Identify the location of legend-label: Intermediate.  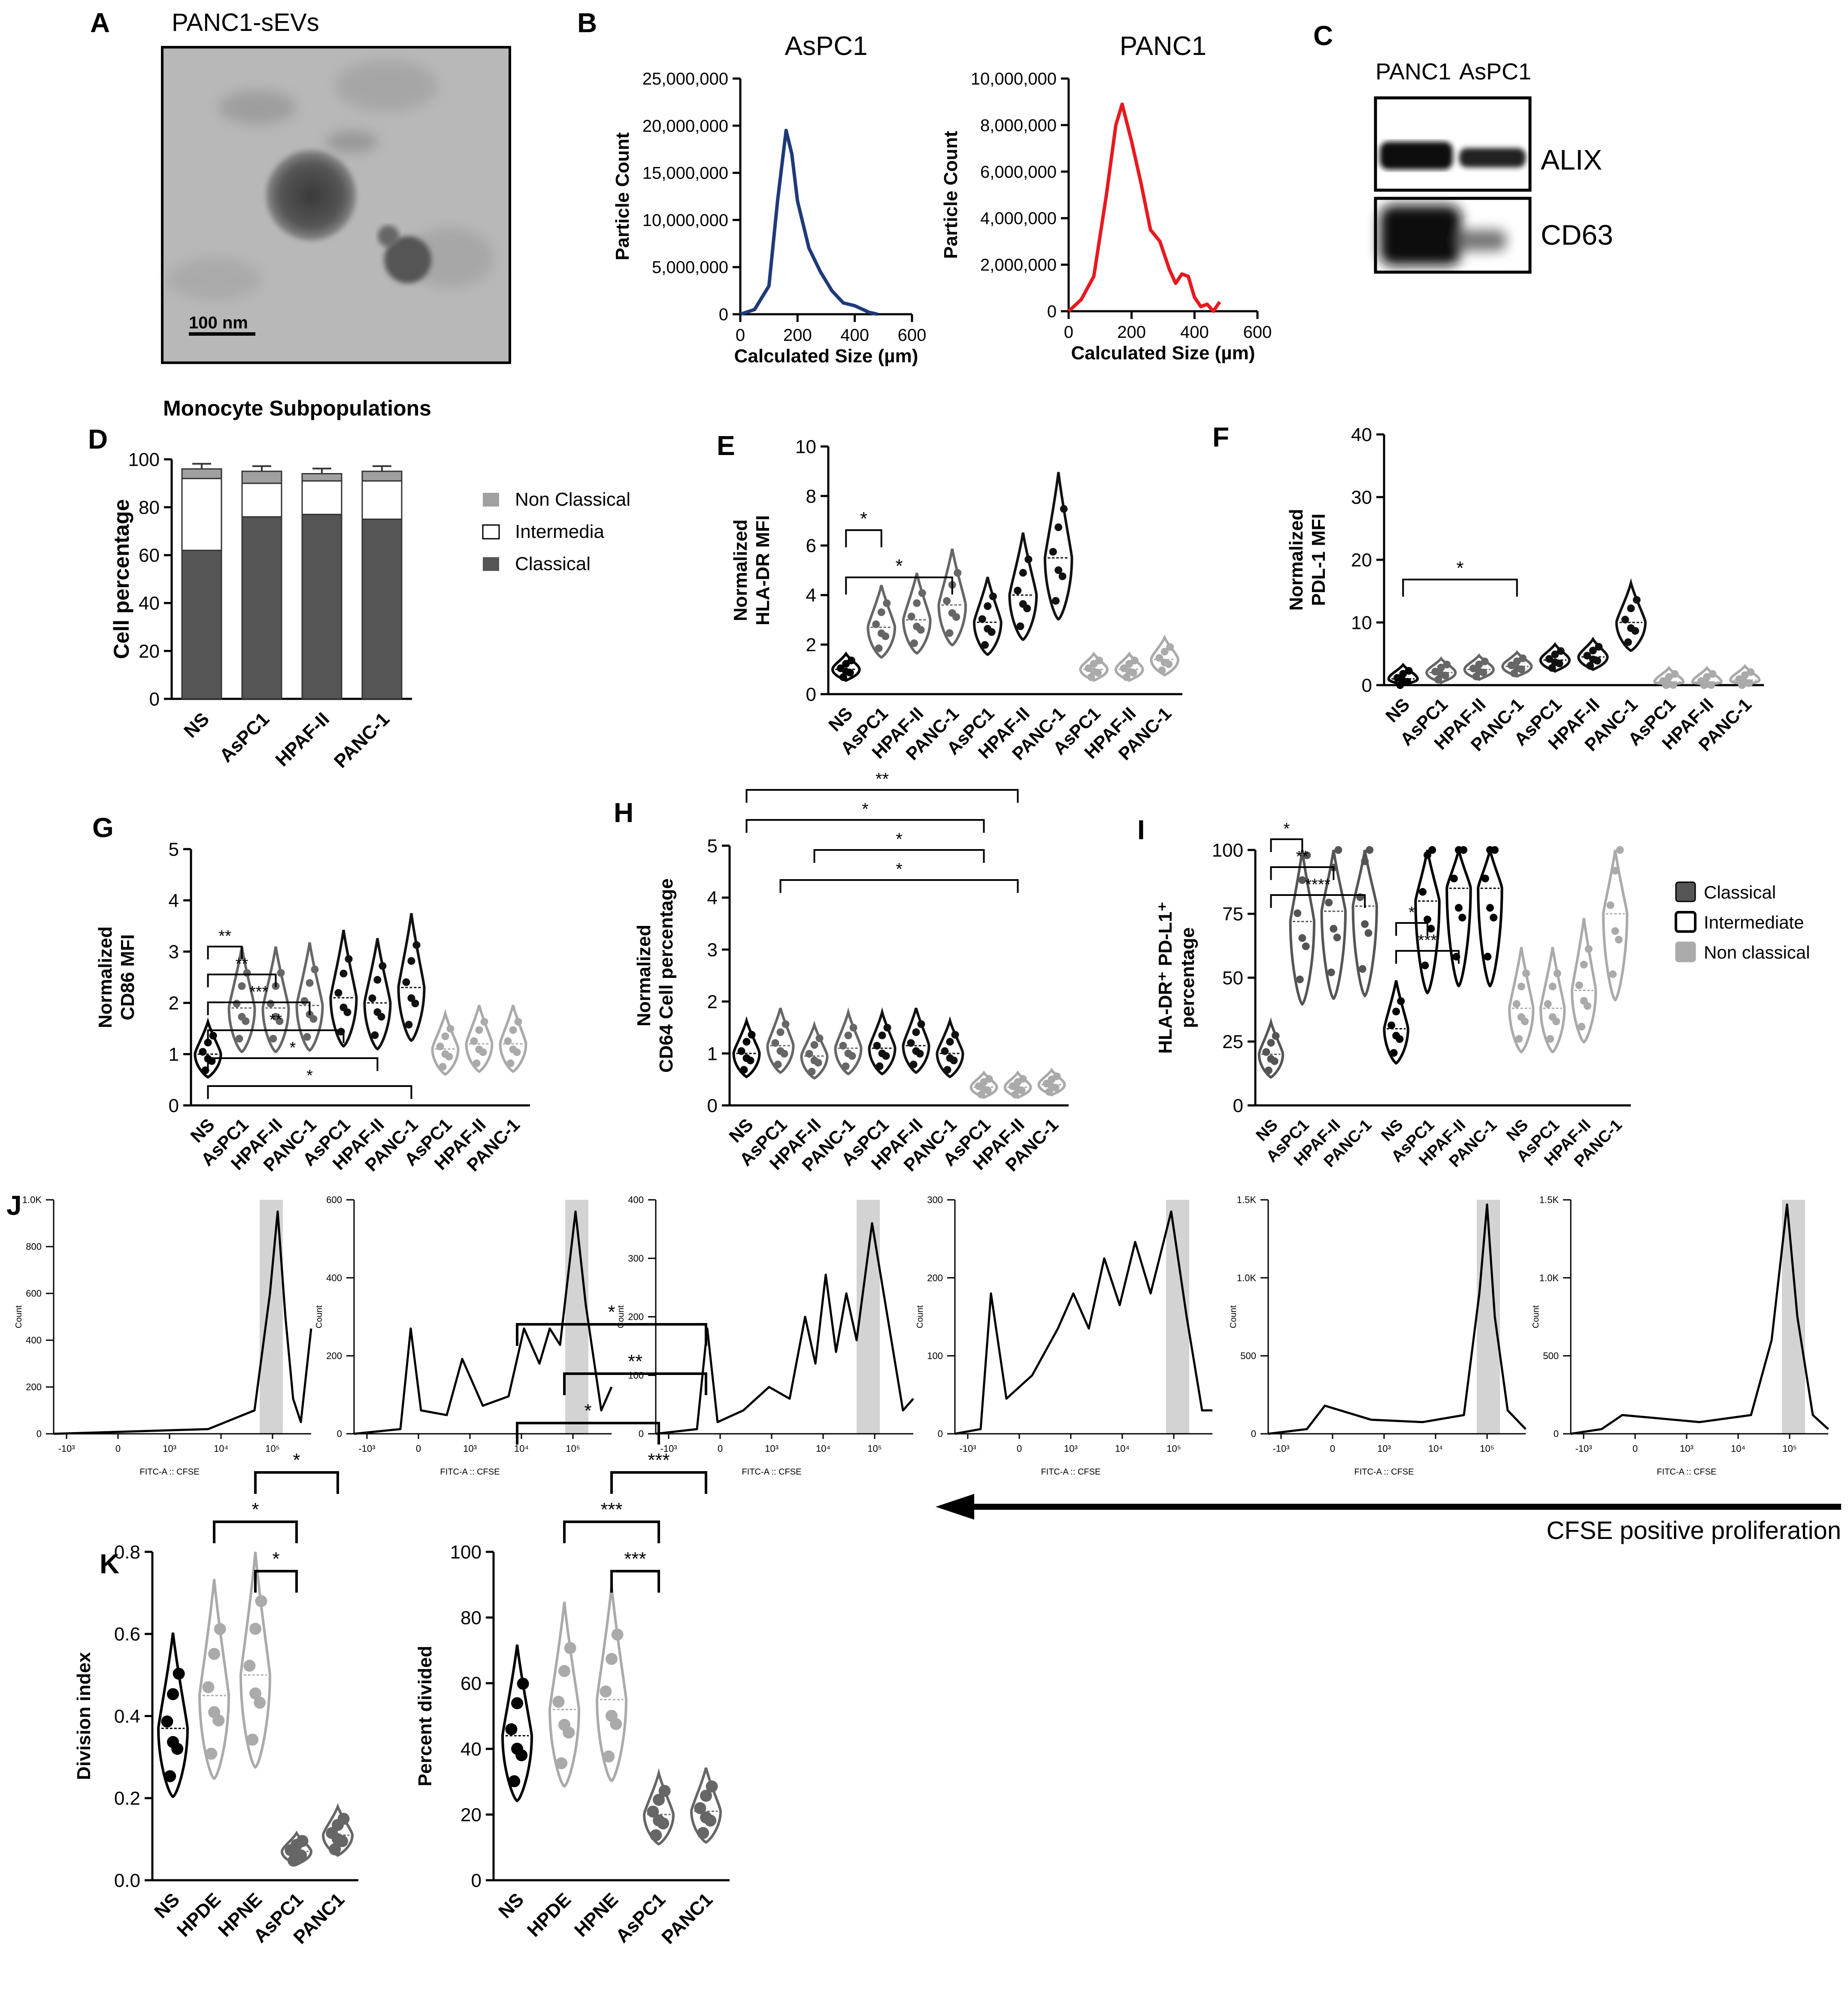
(1754, 922).